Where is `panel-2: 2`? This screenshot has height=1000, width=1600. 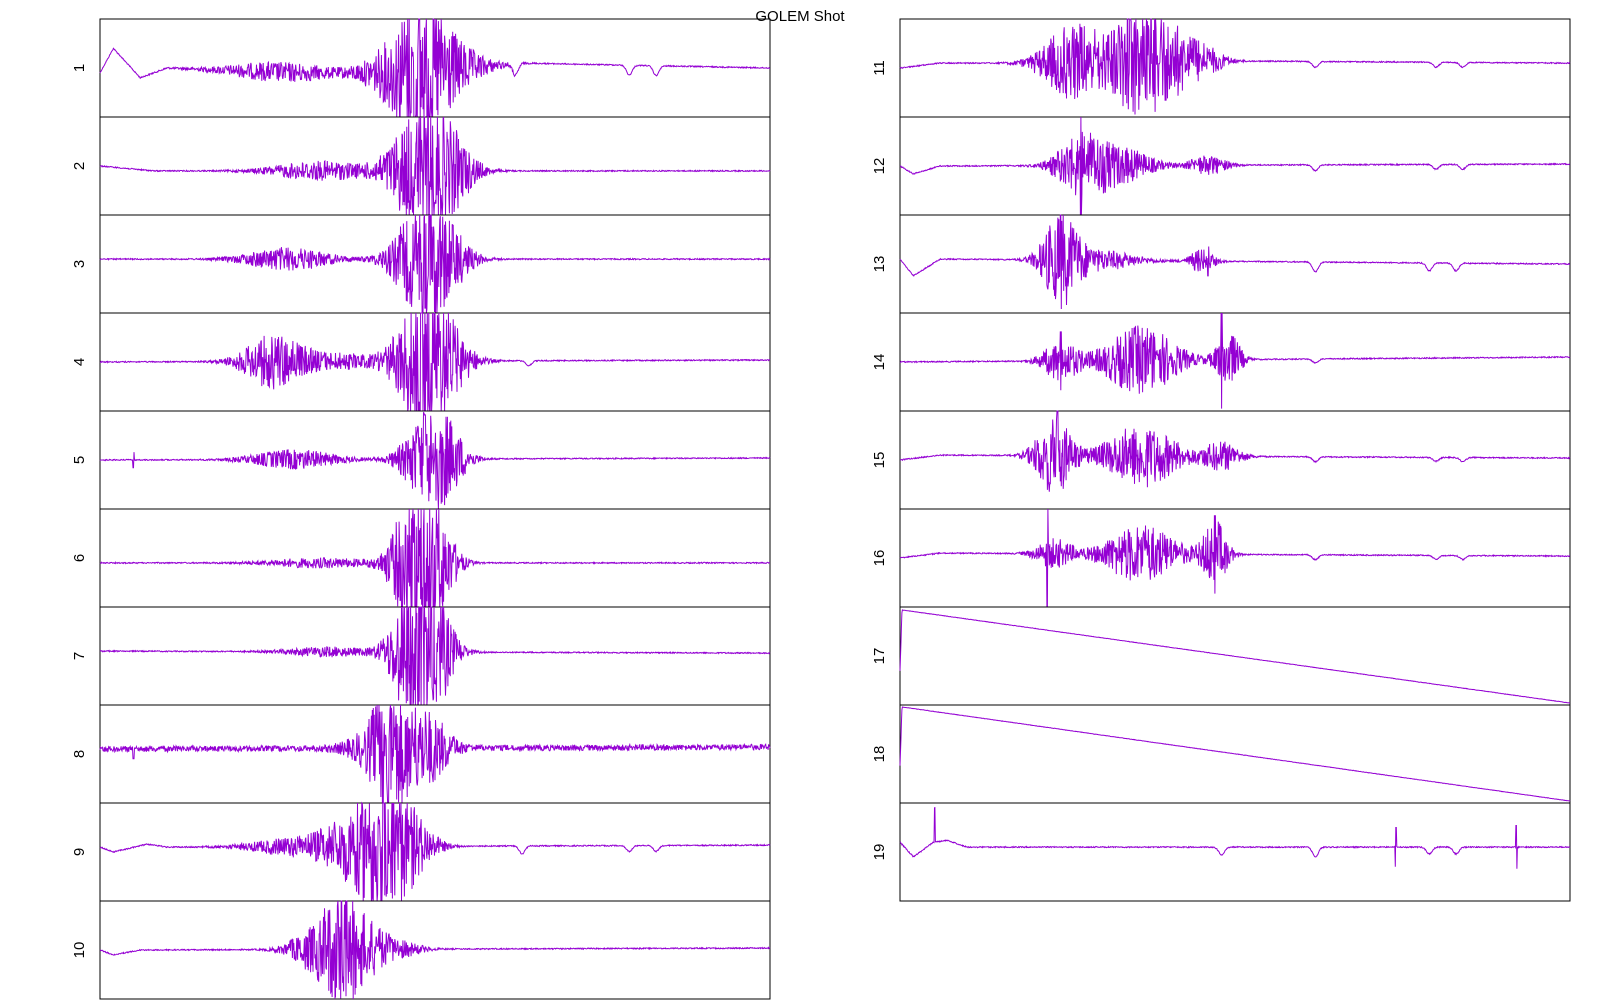 panel-2: 2 is located at coordinates (421, 166).